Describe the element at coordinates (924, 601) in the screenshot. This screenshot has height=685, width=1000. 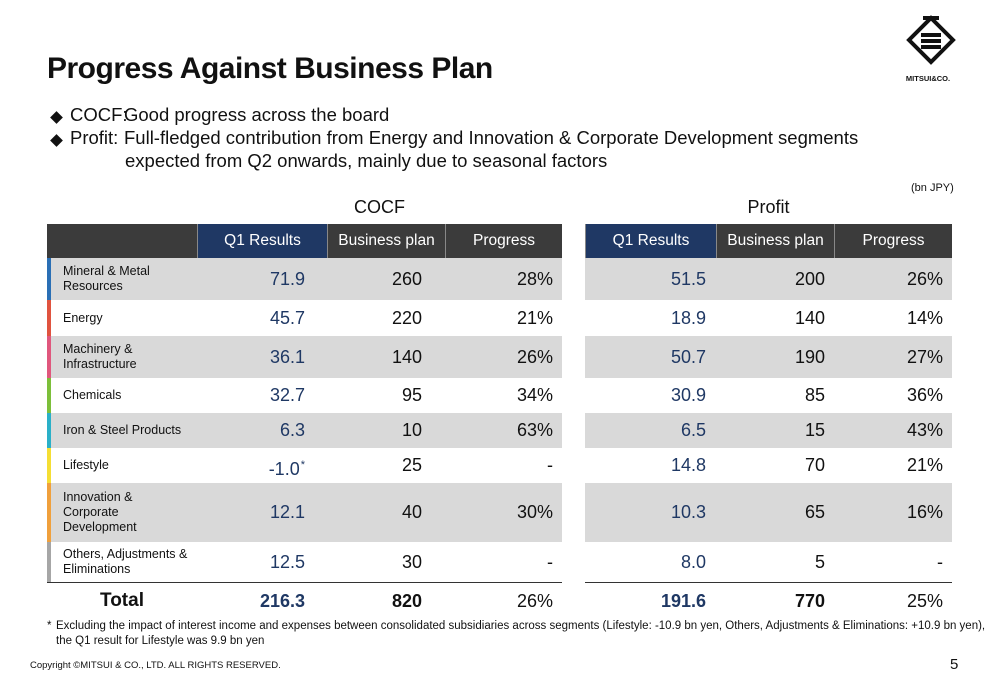
I see `total-cell: 25%` at that location.